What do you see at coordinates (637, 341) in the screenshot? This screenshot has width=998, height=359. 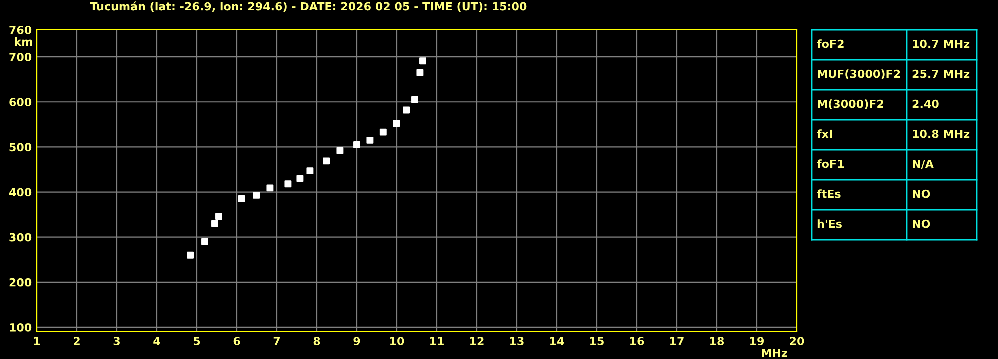 I see `x-tick-label: 16` at bounding box center [637, 341].